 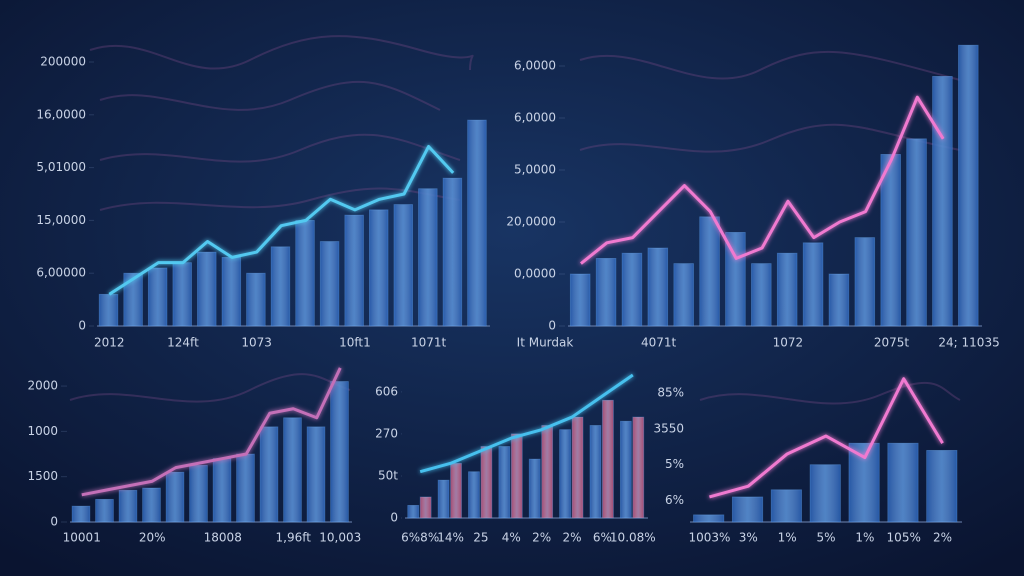 I want to click on y-tick-label: 6%, so click(x=674, y=500).